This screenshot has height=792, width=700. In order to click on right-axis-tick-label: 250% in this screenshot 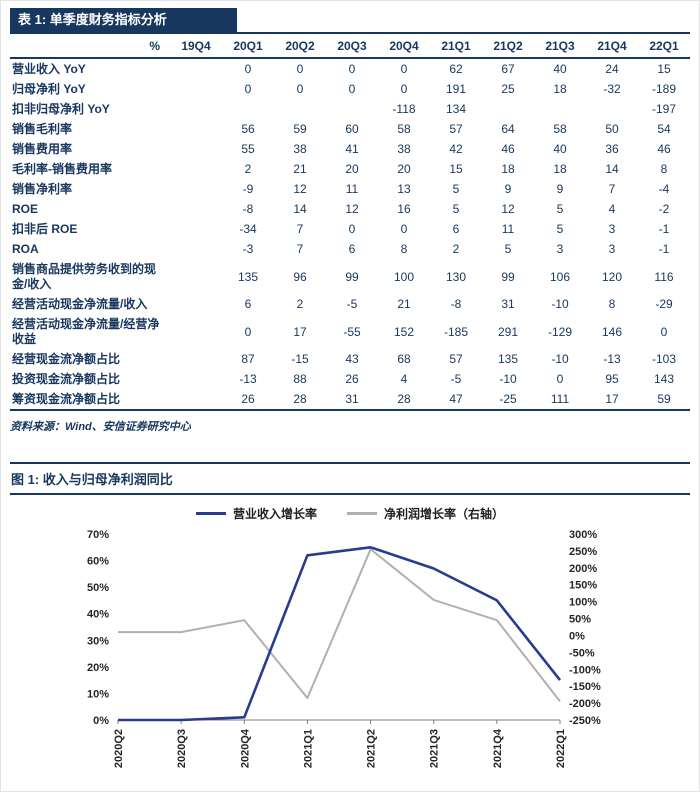, I will do `click(583, 552)`.